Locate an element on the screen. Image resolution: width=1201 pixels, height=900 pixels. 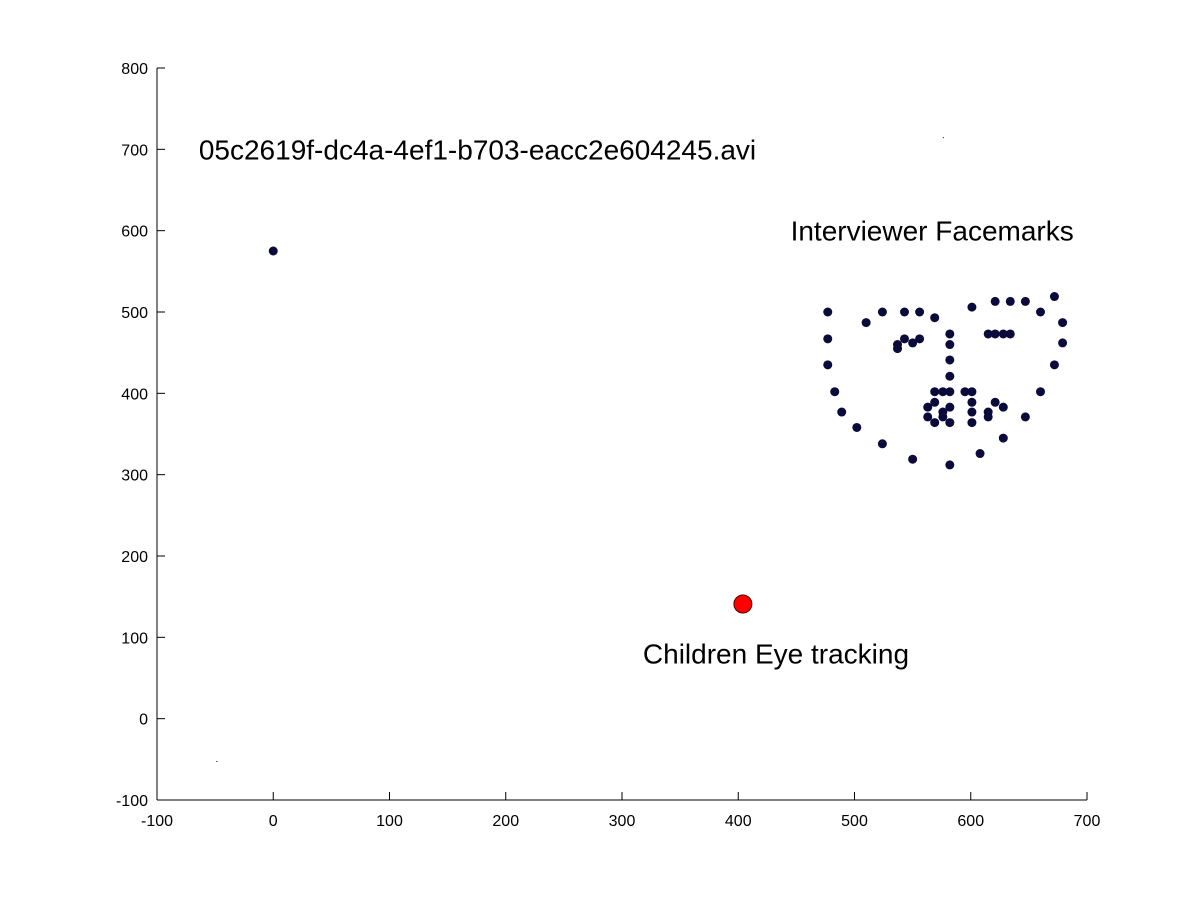
y-tick-label: 300 is located at coordinates (134, 476).